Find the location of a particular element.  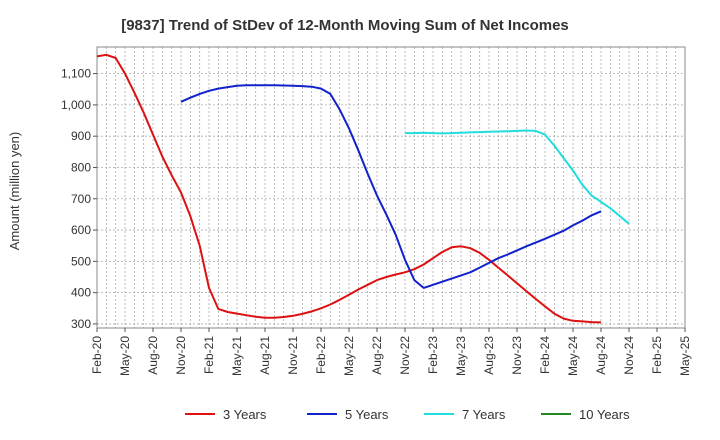

x-tick-label: May-23 is located at coordinates (461, 356).